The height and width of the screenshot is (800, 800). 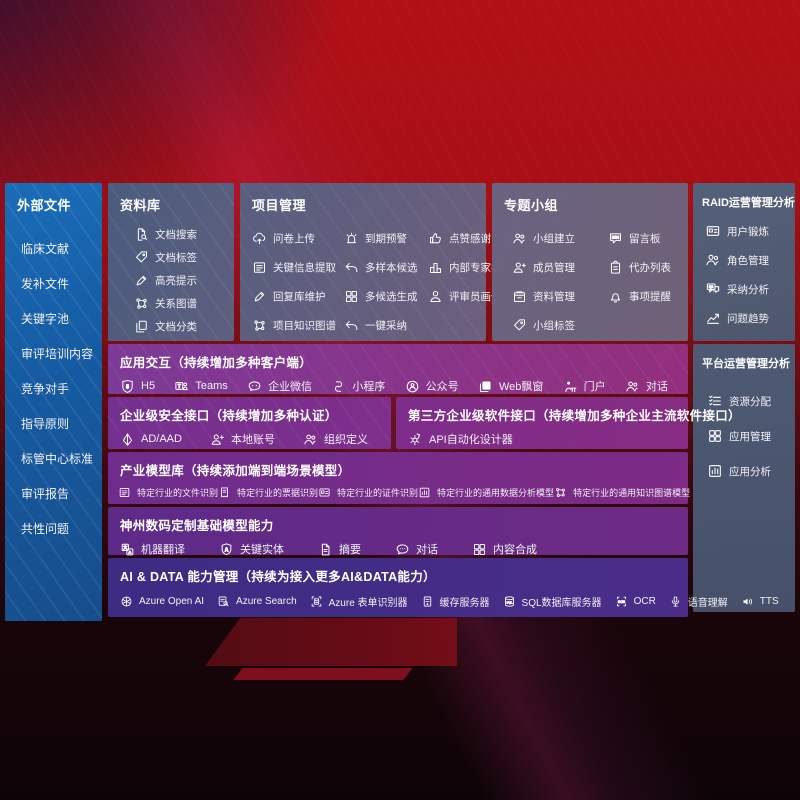 What do you see at coordinates (455, 601) in the screenshot?
I see `ai-data-item: 缓存服务器` at bounding box center [455, 601].